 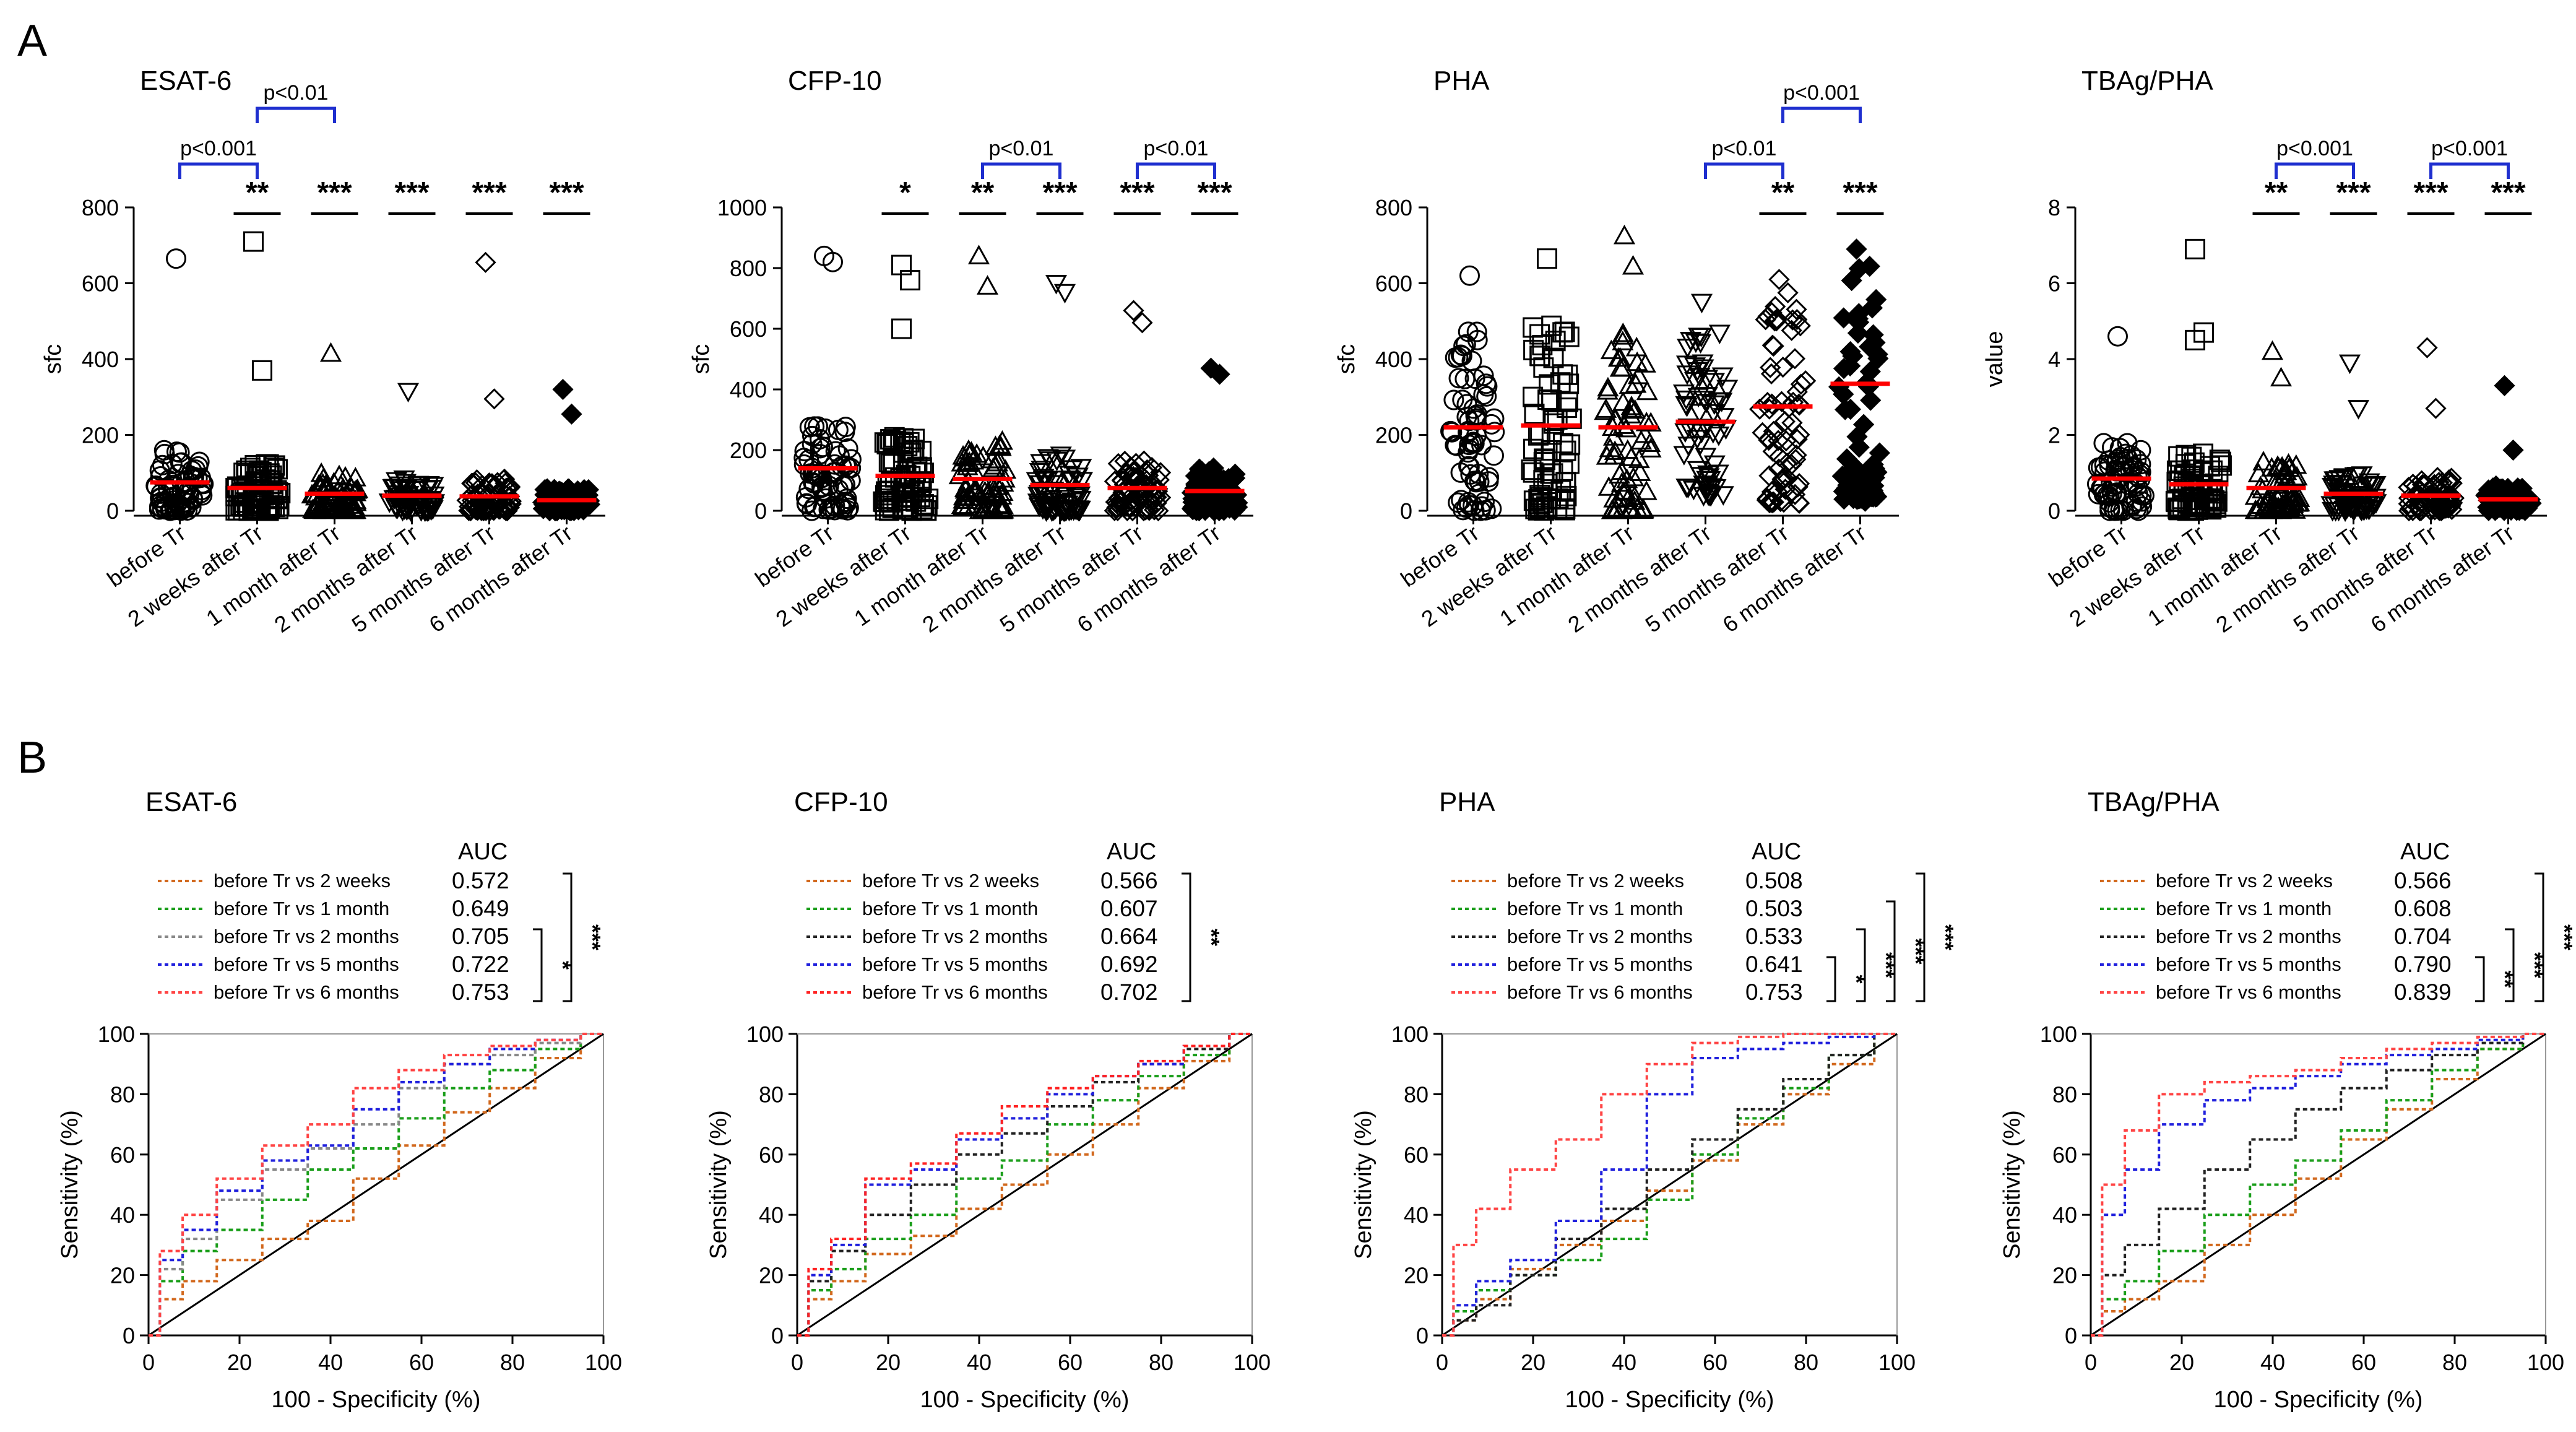 I want to click on chart-title: TBAg/PHA, so click(x=2147, y=81).